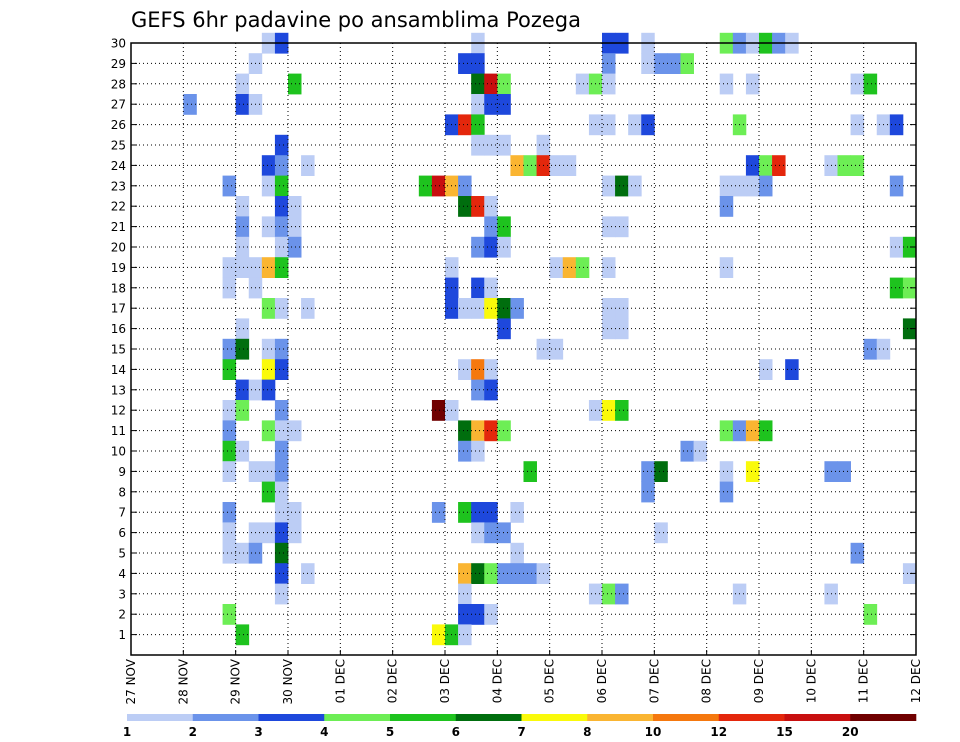 Image resolution: width=960 pixels, height=742 pixels. Describe the element at coordinates (122, 594) in the screenshot. I see `y-tick-label: 3` at that location.